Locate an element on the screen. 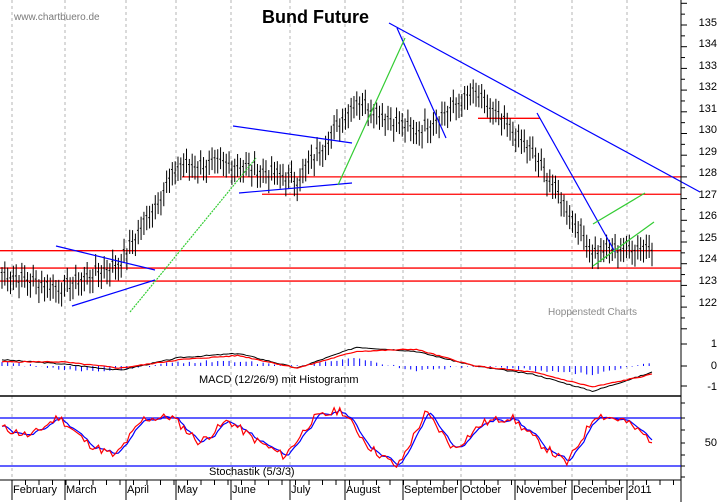  macd-line is located at coordinates (327, 369).